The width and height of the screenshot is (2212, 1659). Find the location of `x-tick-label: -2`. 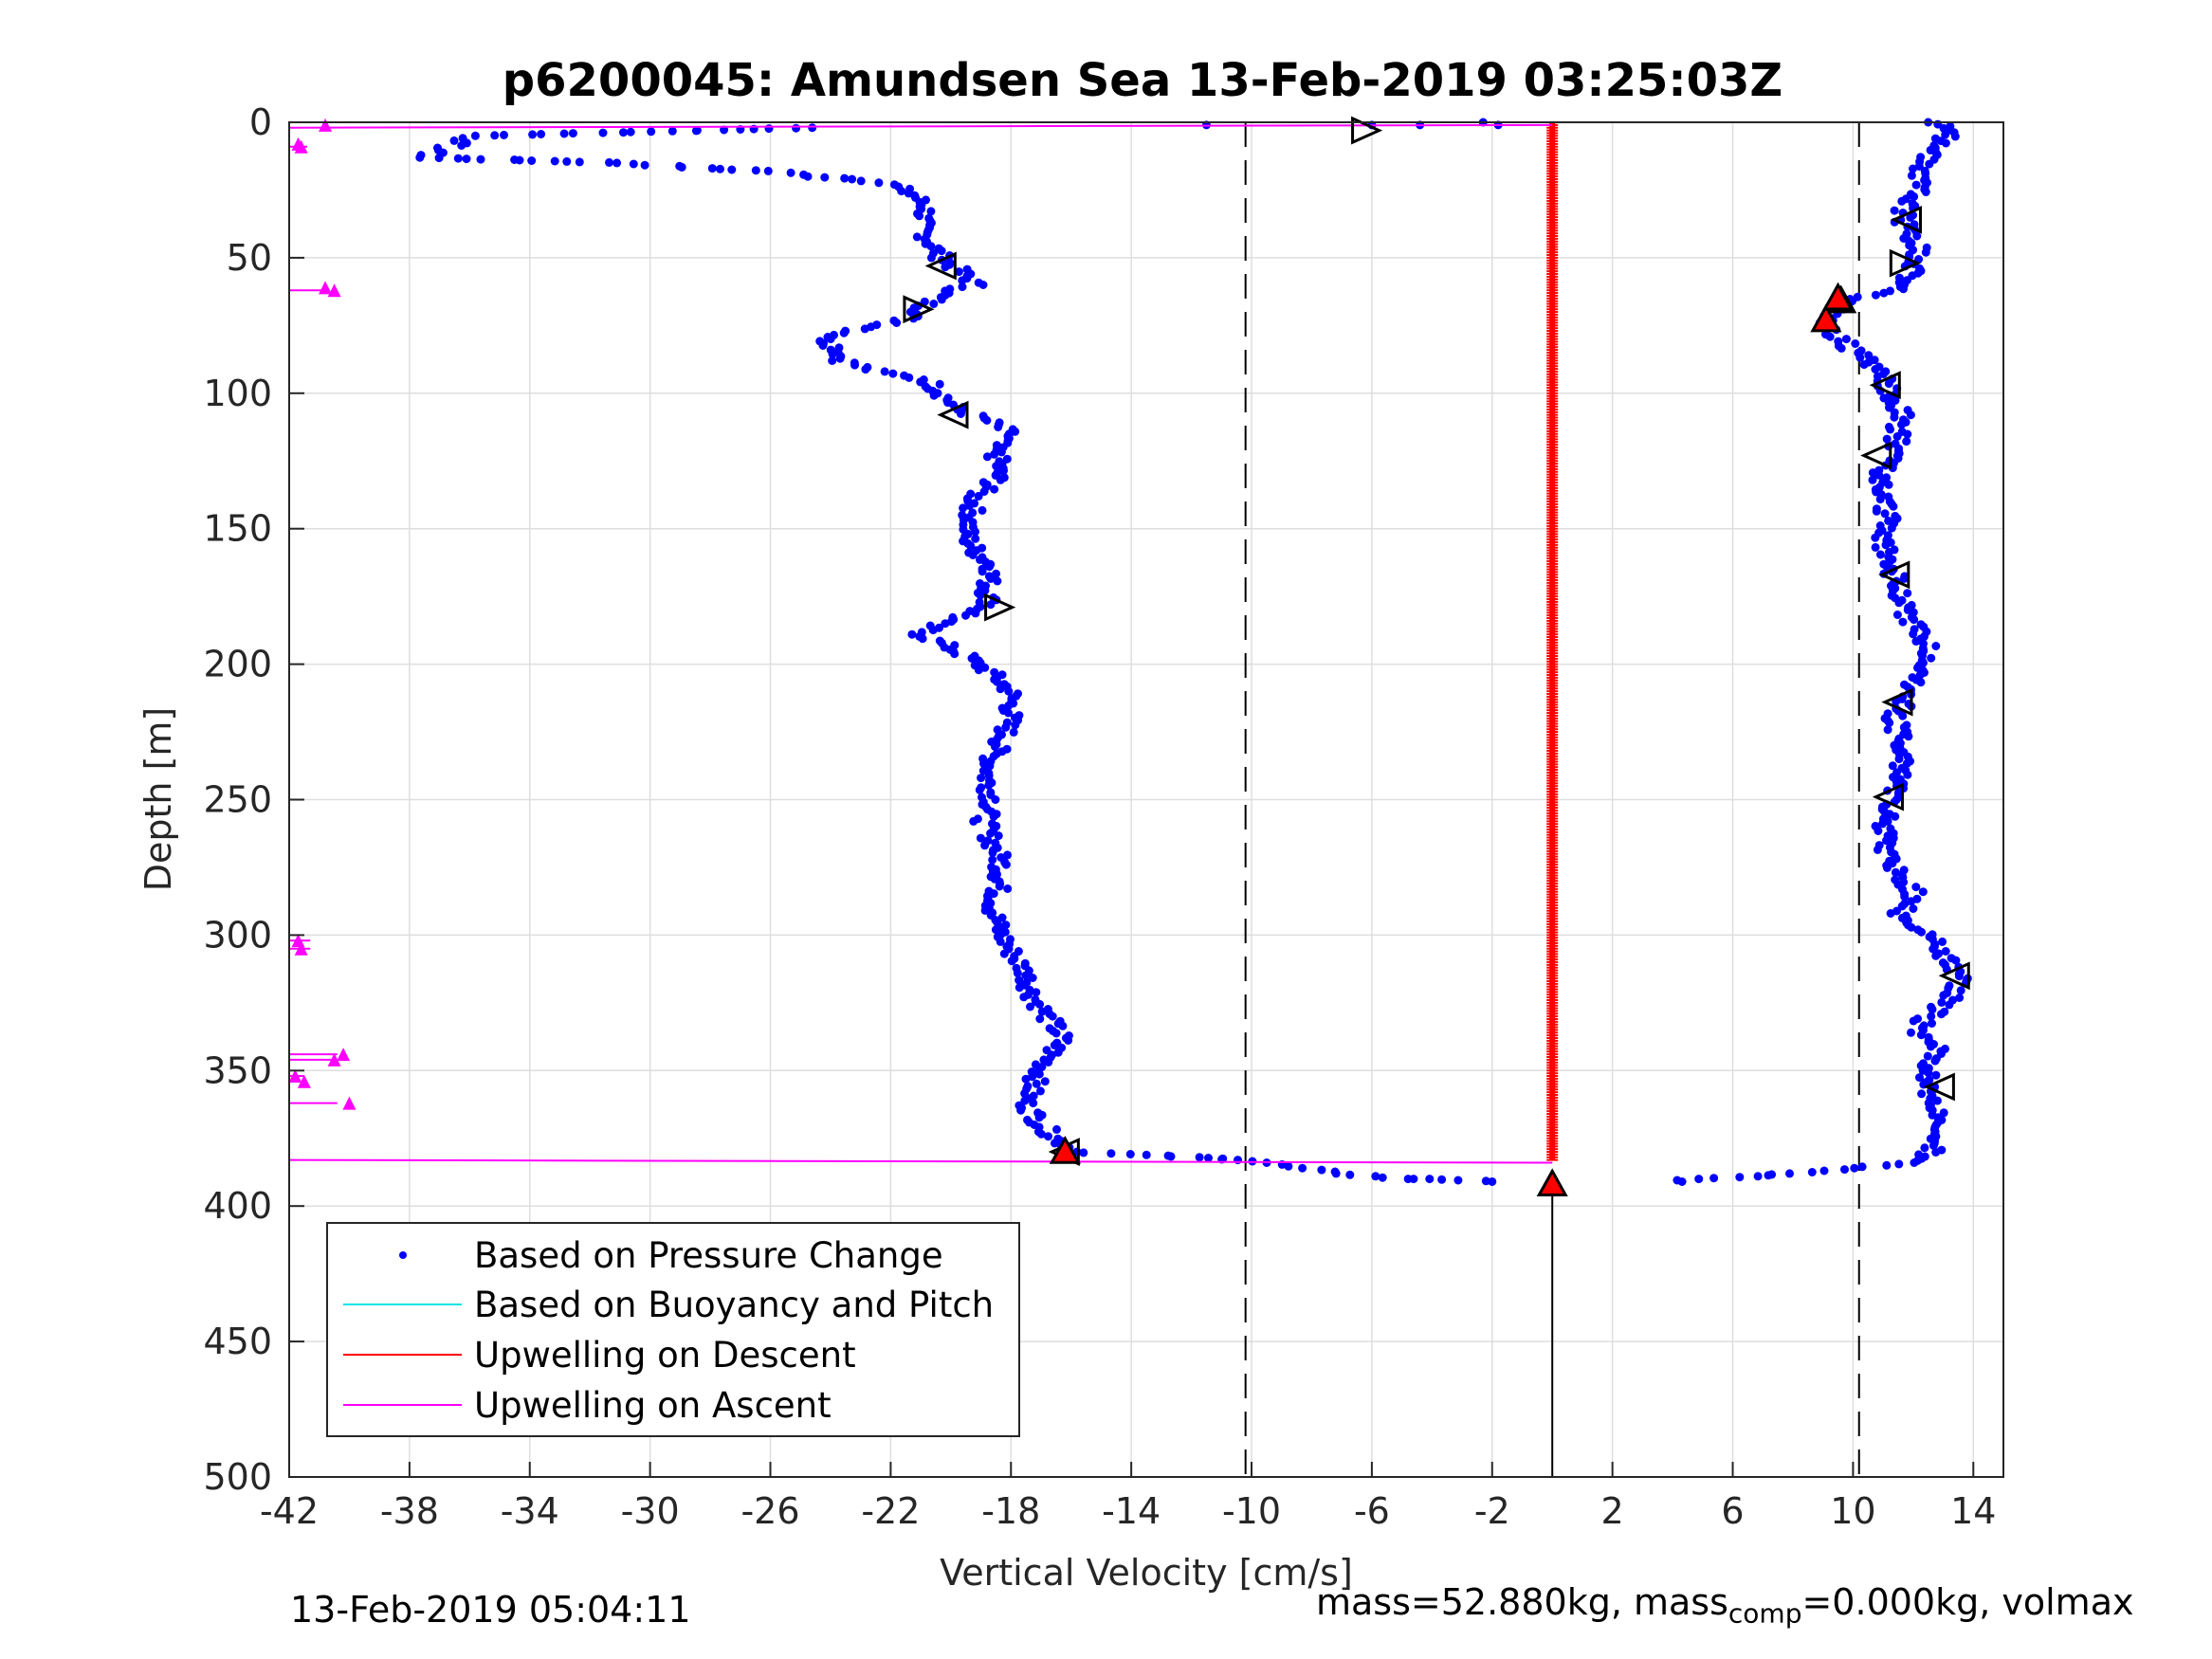

x-tick-label: -2 is located at coordinates (1492, 1511).